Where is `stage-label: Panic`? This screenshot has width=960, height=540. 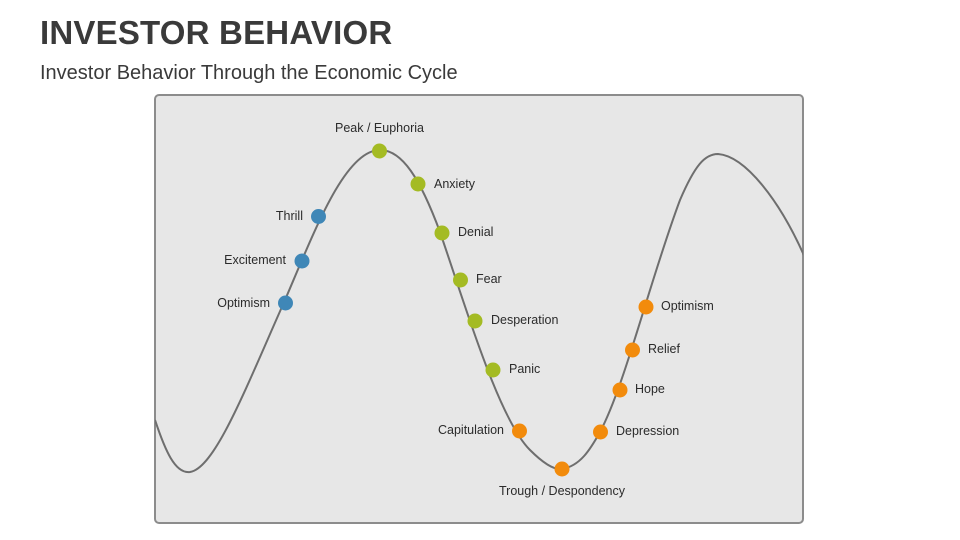 stage-label: Panic is located at coordinates (524, 369).